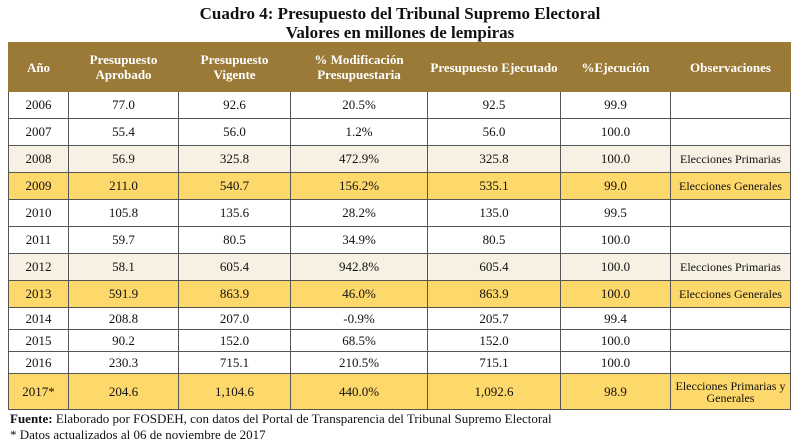 This screenshot has height=445, width=800. What do you see at coordinates (494, 318) in the screenshot?
I see `table-cell: 205.7` at bounding box center [494, 318].